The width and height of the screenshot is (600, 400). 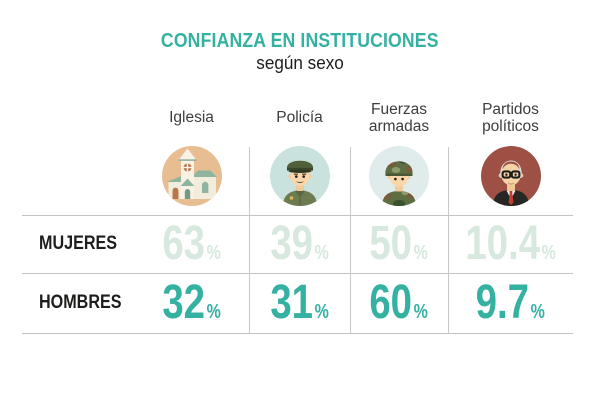 What do you see at coordinates (510, 176) in the screenshot?
I see `politician-icon` at bounding box center [510, 176].